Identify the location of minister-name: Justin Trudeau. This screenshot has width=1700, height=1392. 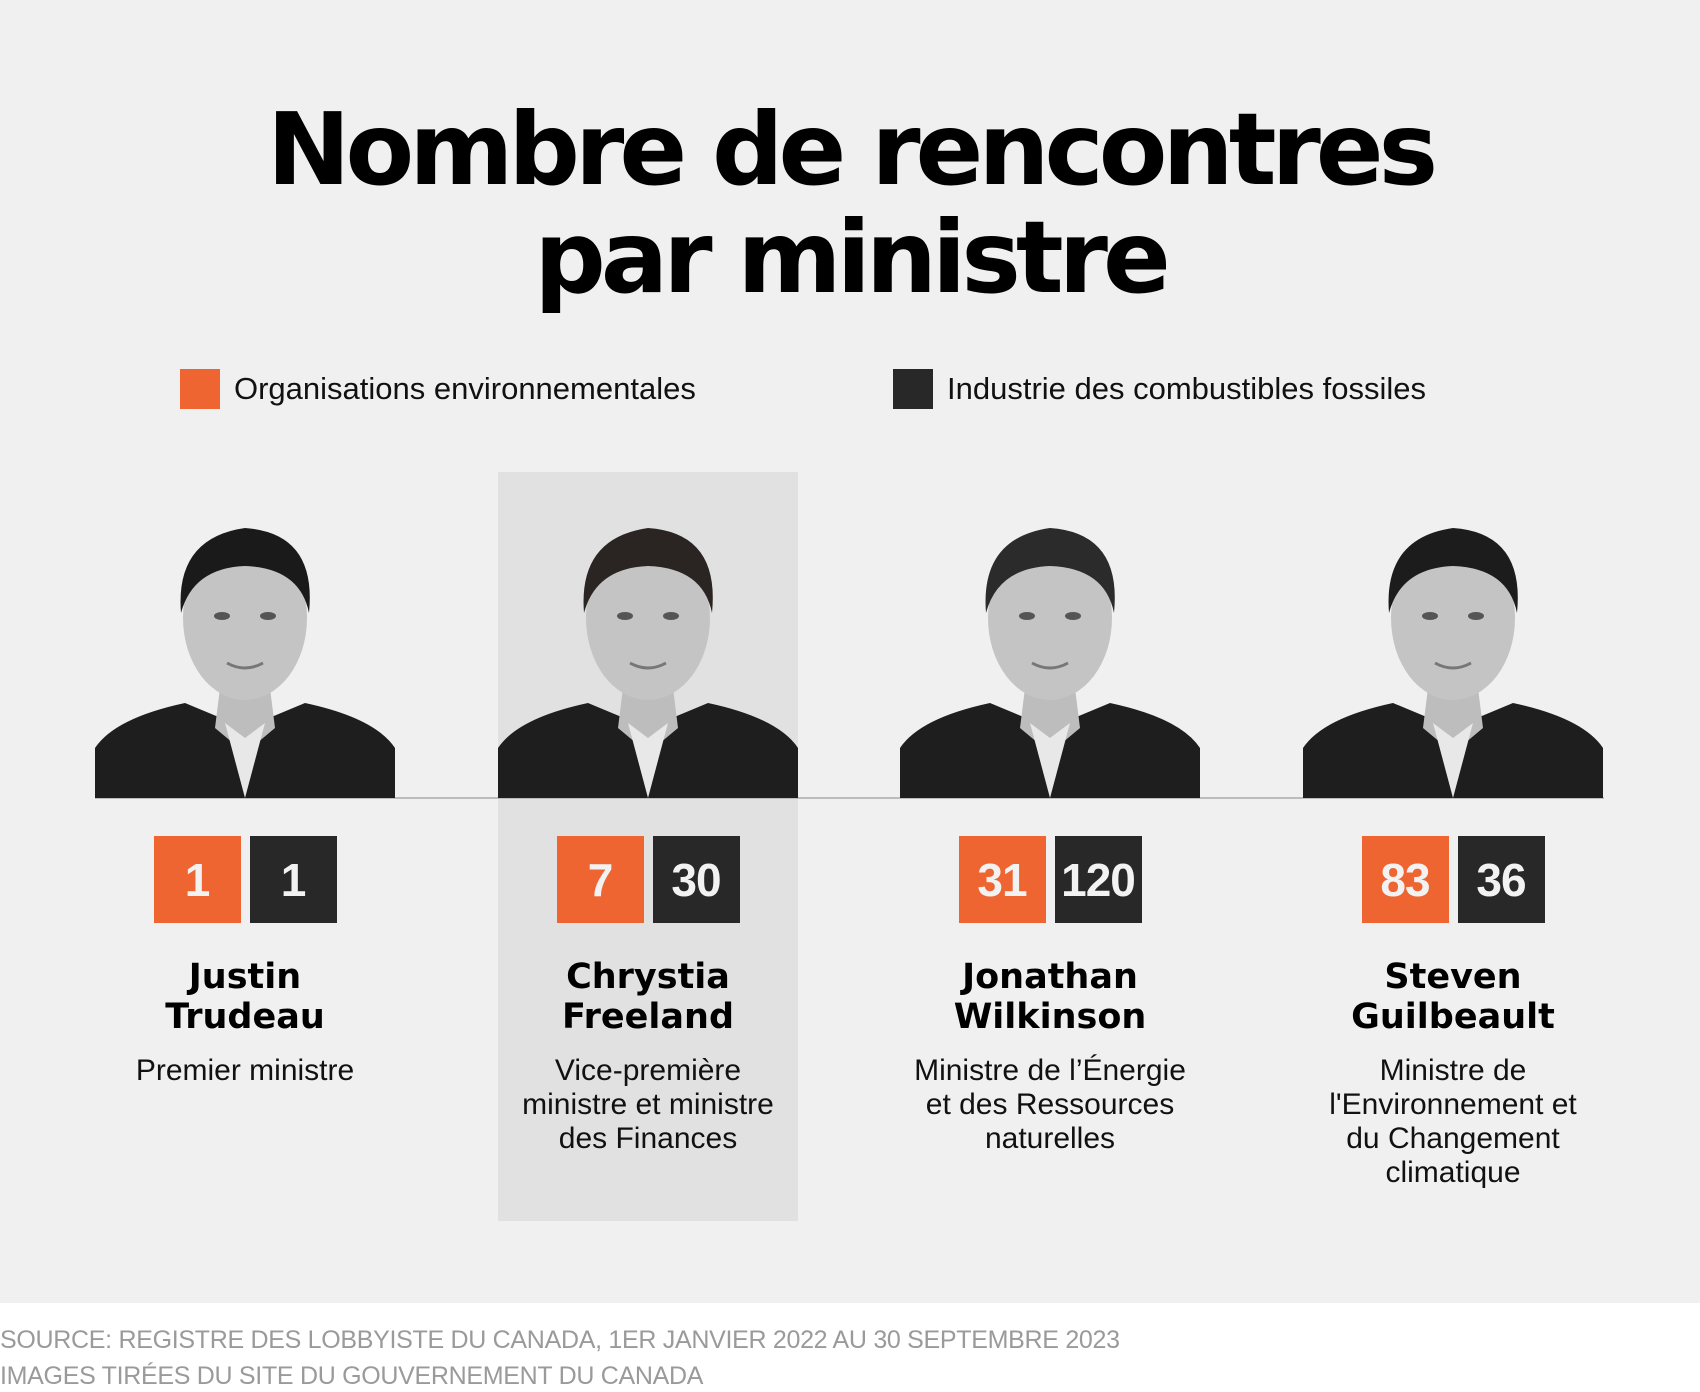
(245, 997).